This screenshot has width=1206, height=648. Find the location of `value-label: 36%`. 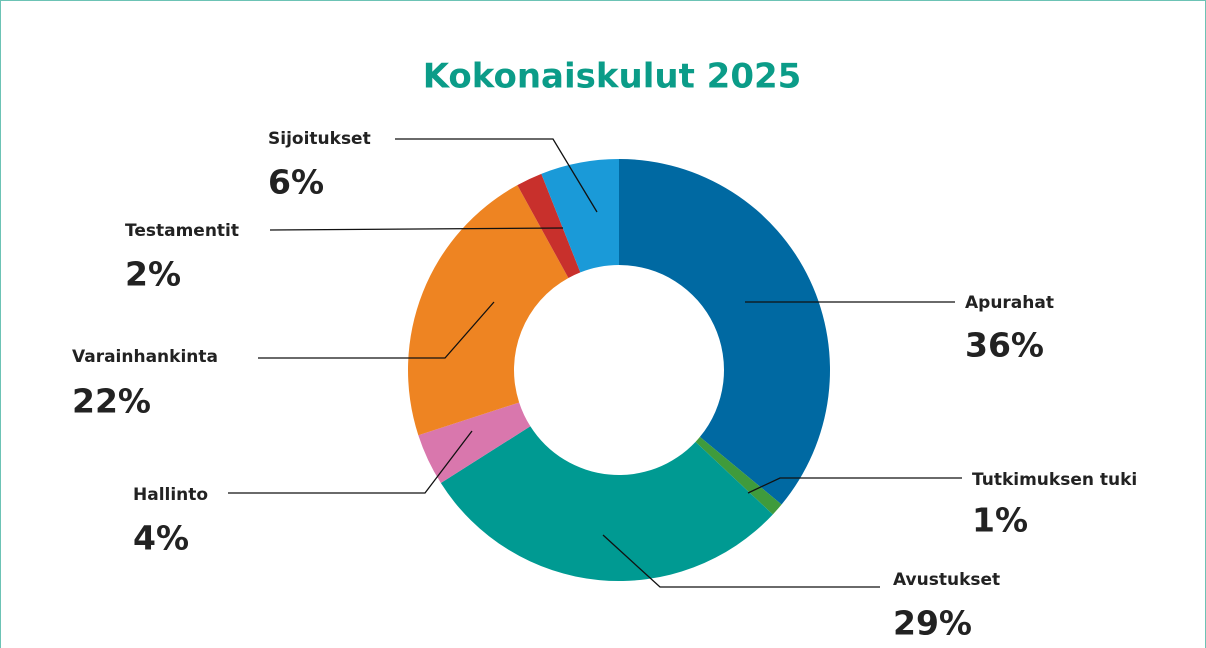

value-label: 36% is located at coordinates (1004, 345).